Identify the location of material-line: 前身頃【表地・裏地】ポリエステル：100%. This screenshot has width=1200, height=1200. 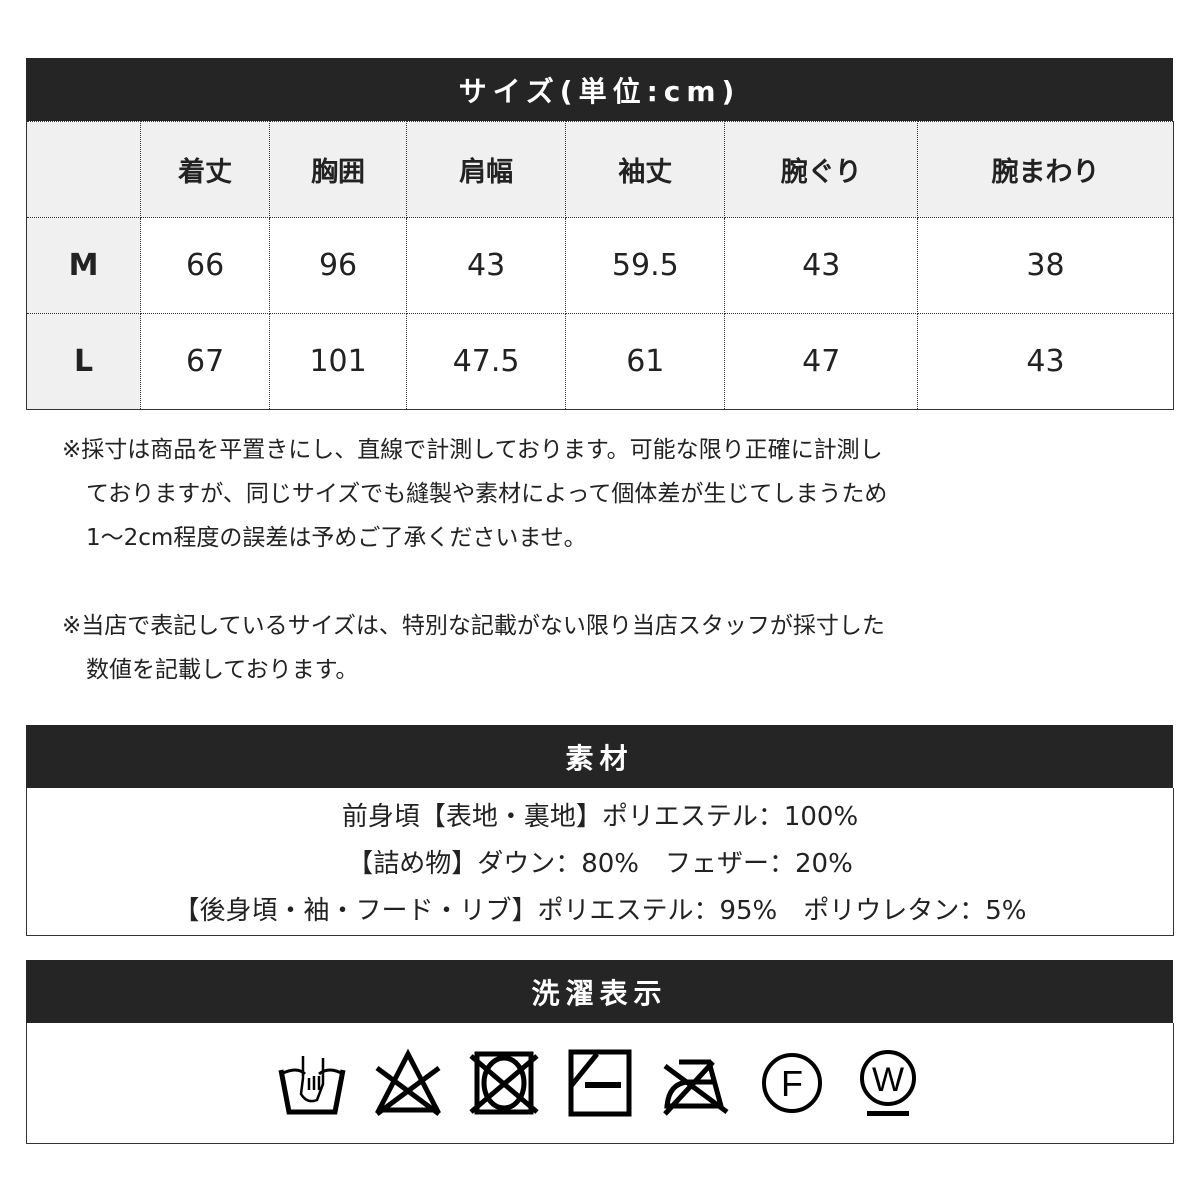
(600, 817).